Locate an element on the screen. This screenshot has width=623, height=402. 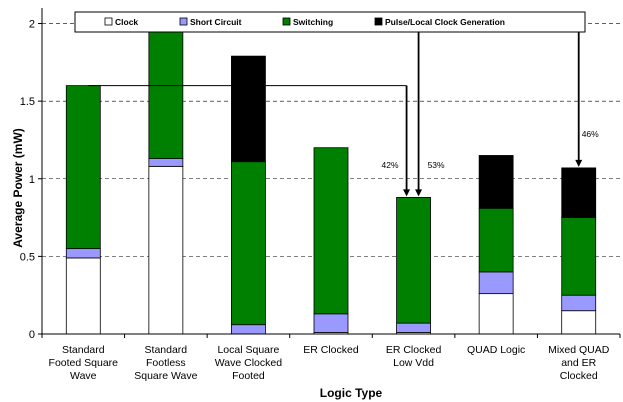
legend-label: Switching is located at coordinates (313, 22).